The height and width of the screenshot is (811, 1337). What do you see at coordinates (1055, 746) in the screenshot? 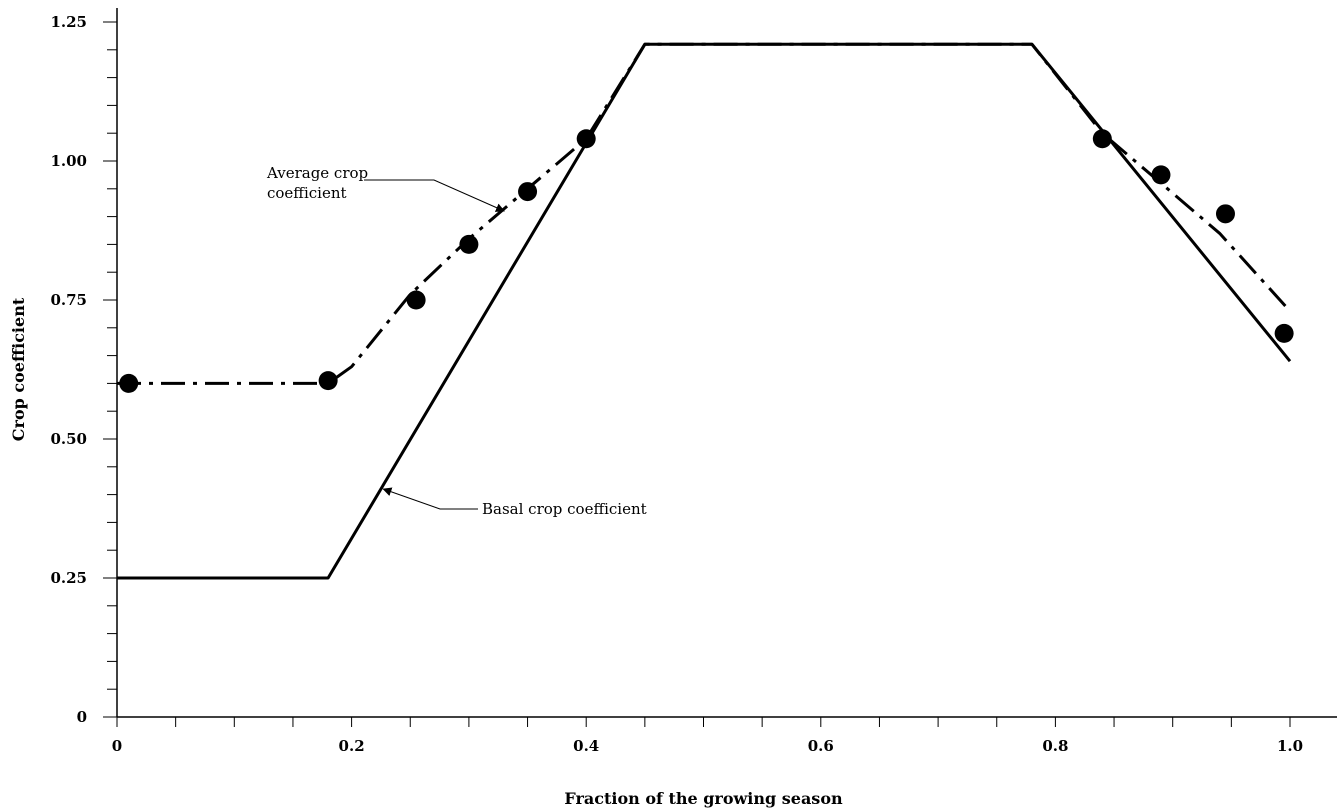
I see `x-tick-label: 0.8` at bounding box center [1055, 746].